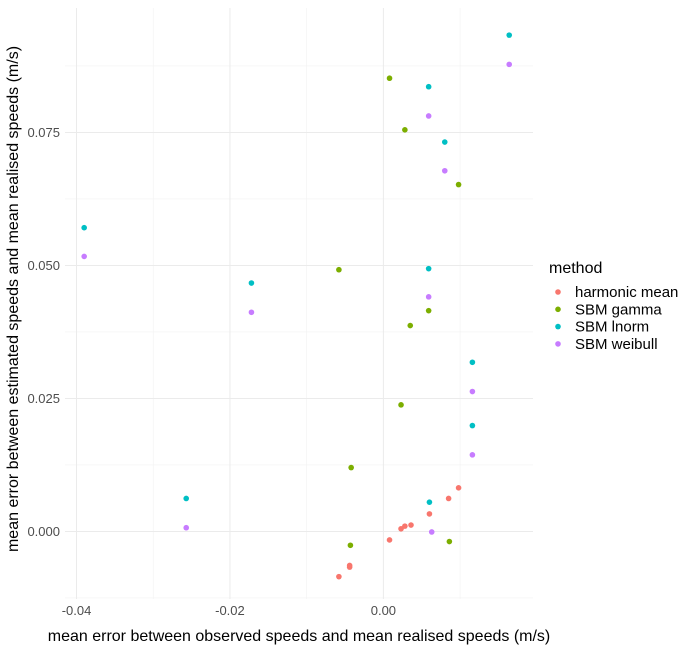  Describe the element at coordinates (43, 531) in the screenshot. I see `y-tick-label: 0.000` at that location.